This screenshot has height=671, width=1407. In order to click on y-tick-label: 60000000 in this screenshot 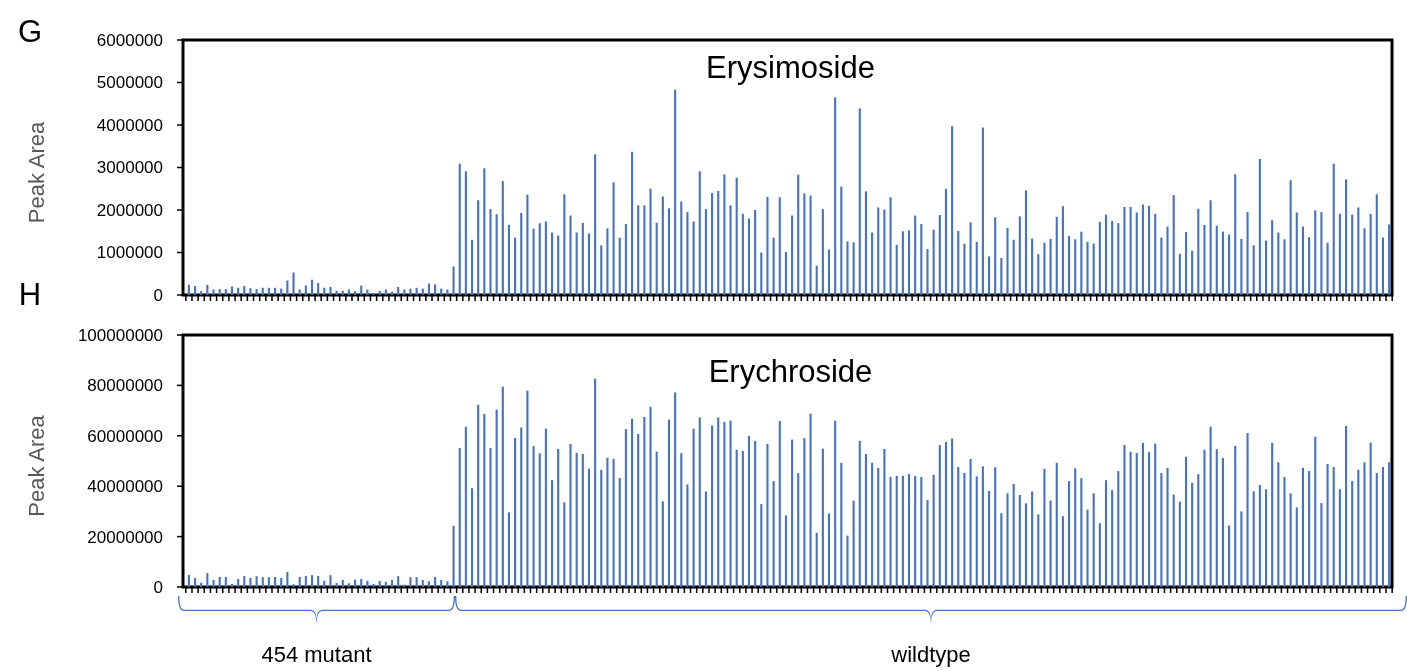, I will do `click(125, 436)`.